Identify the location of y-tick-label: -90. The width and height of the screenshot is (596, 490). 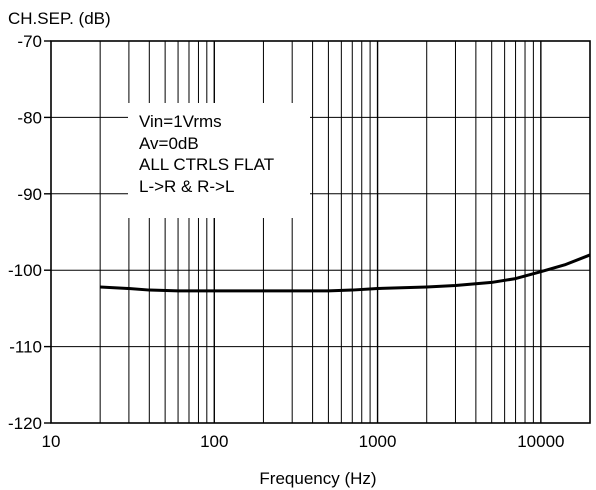
(29, 194).